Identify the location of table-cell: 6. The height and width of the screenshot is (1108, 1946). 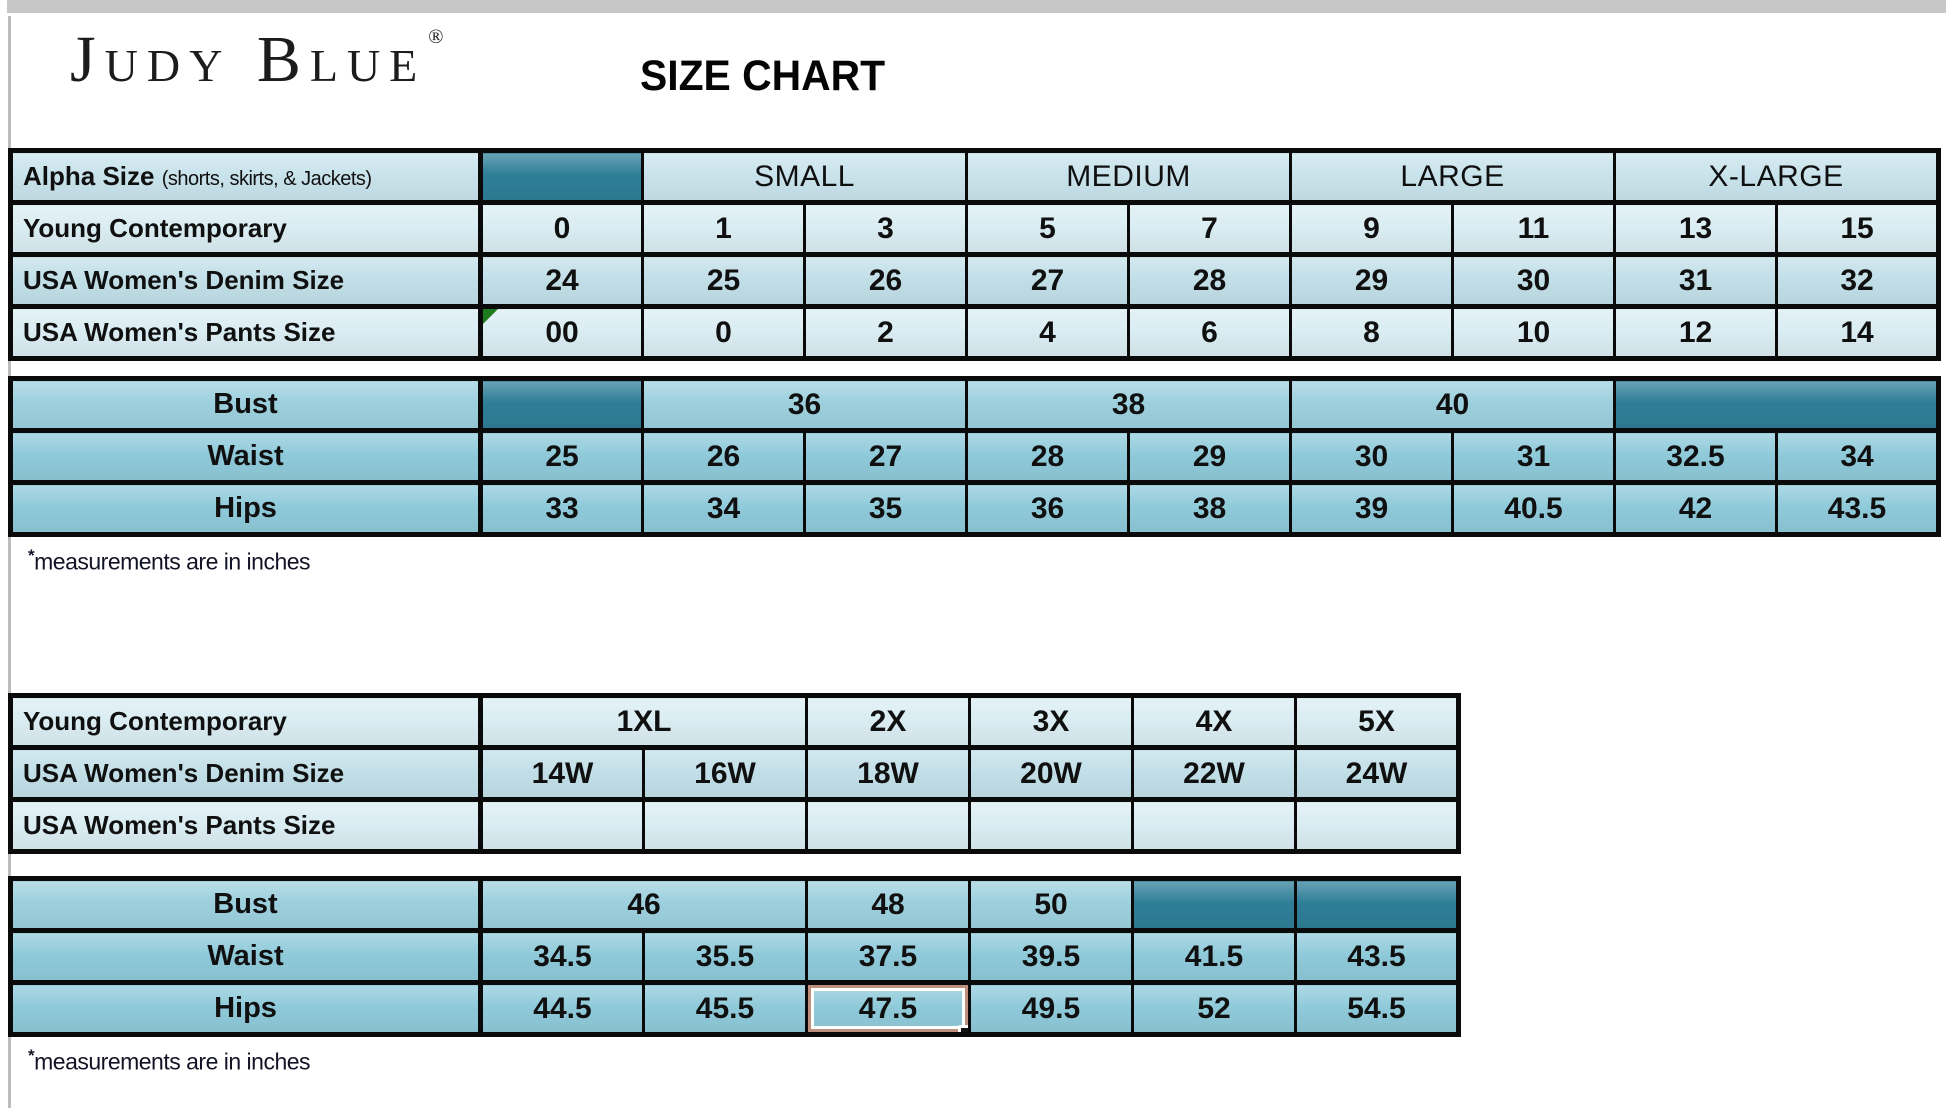
(1210, 332).